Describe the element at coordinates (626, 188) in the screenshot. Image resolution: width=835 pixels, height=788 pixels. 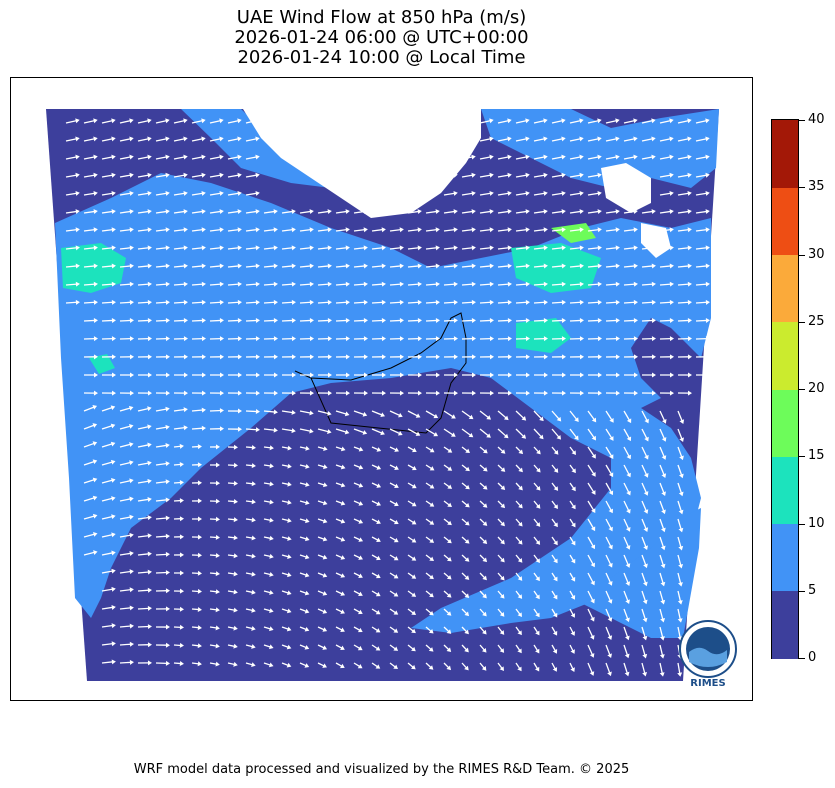
I see `masked-terrain-northeast` at that location.